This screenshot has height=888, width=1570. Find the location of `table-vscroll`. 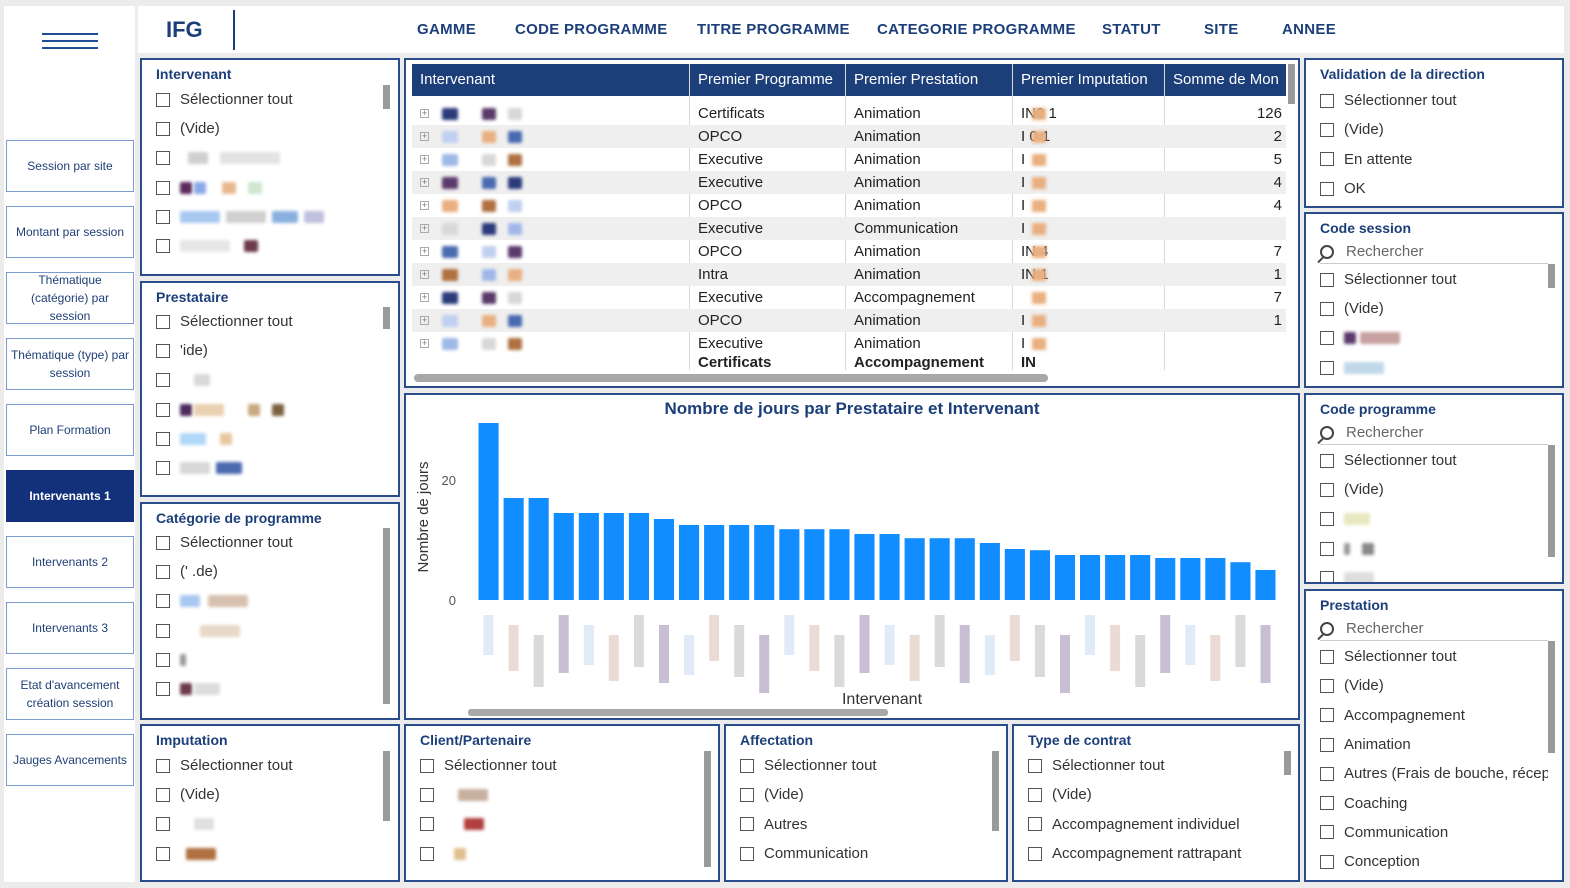

table-vscroll is located at coordinates (1291, 84).